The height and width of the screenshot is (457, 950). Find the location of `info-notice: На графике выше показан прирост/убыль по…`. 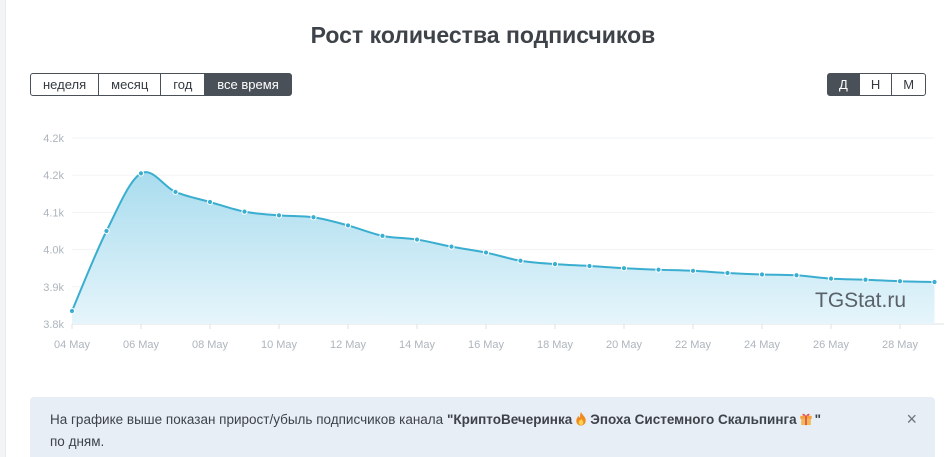

info-notice: На графике выше показан прирост/убыль по… is located at coordinates (482, 427).